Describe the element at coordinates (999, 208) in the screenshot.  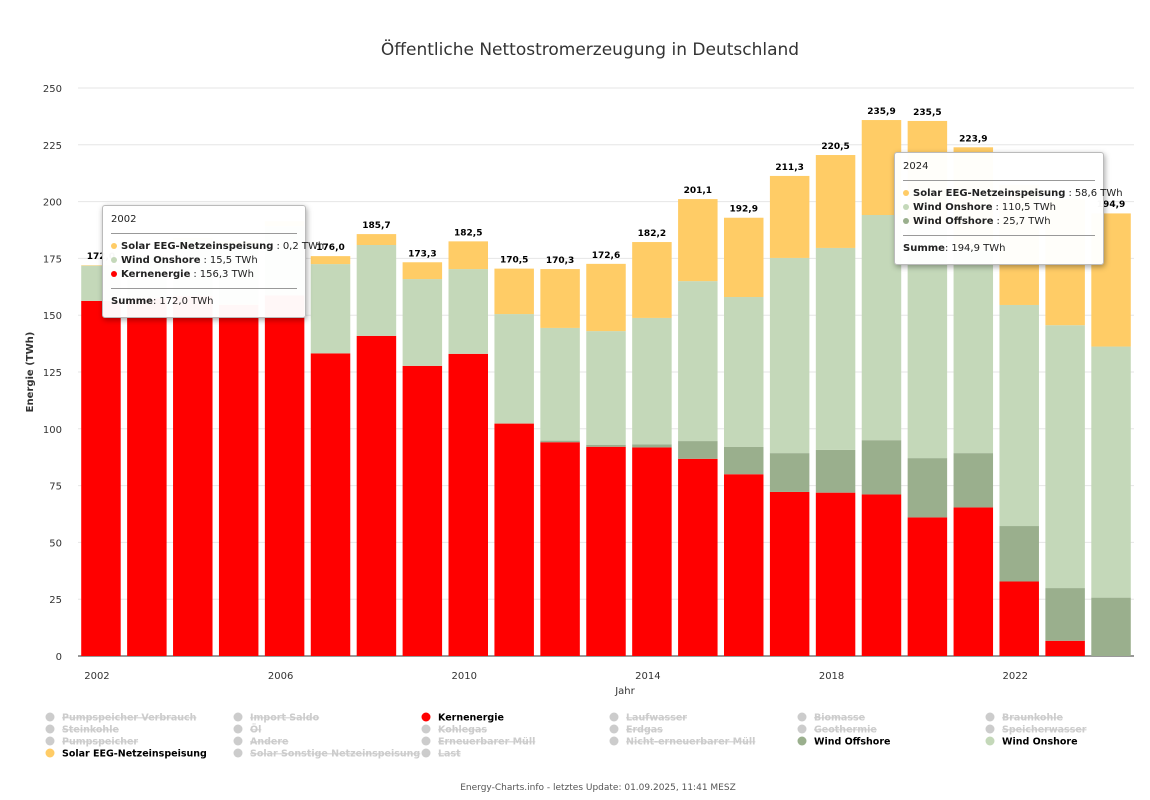
I see `tooltip-row: Wind Onshore:110,5 TWh` at that location.